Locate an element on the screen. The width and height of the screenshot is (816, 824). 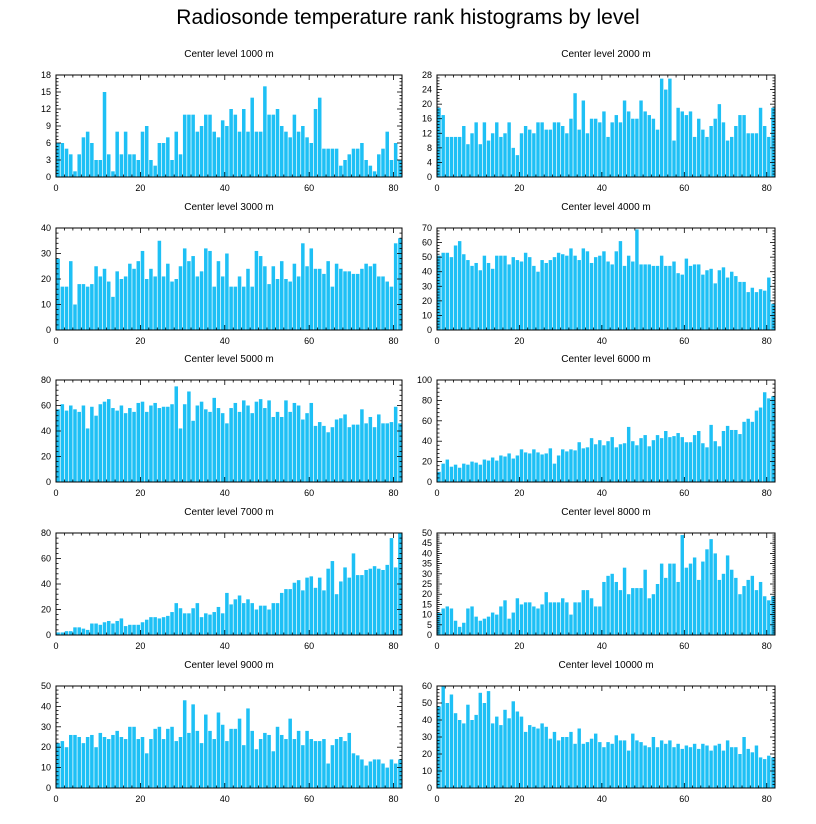
x-tick-label: 80 is located at coordinates (394, 188).